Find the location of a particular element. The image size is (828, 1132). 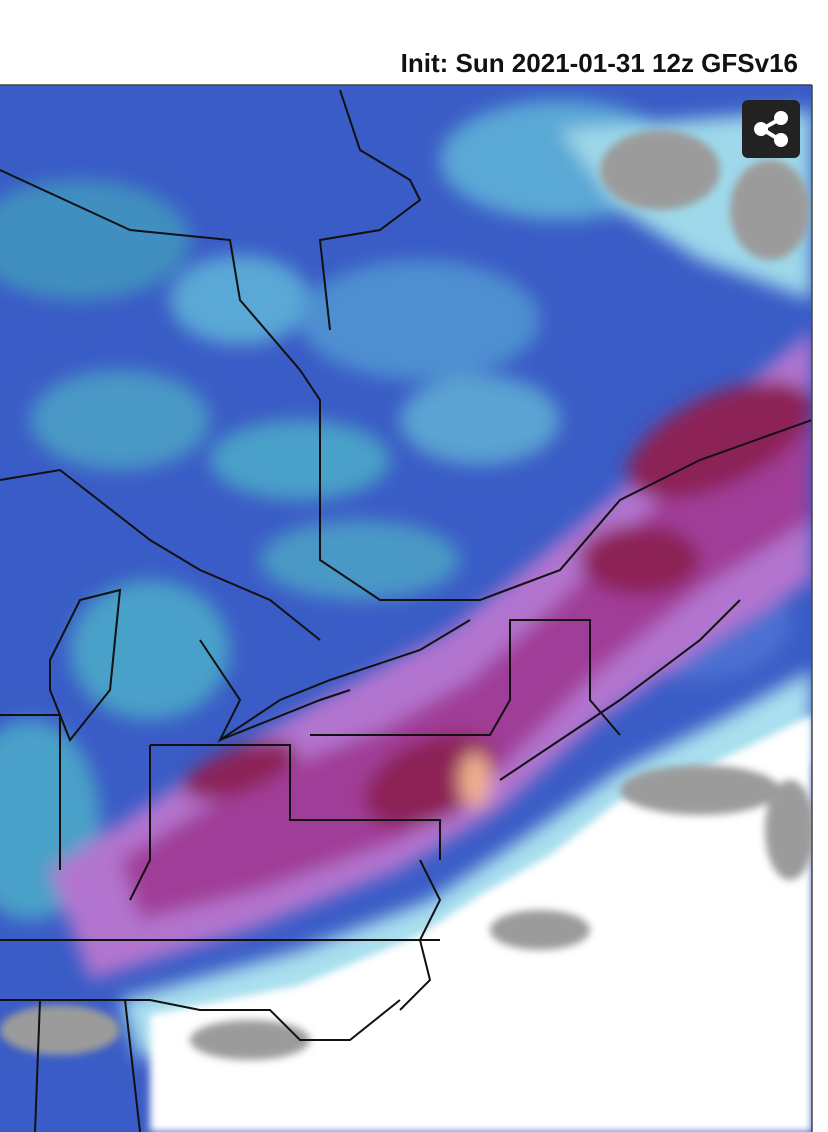

share-icon is located at coordinates (771, 129).